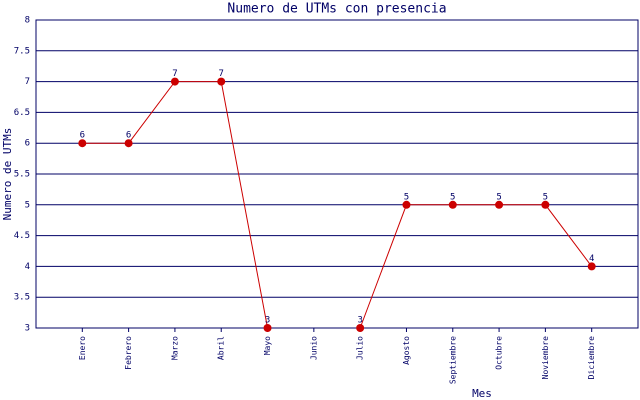  What do you see at coordinates (482, 393) in the screenshot?
I see `x-axis-title: Mes` at bounding box center [482, 393].